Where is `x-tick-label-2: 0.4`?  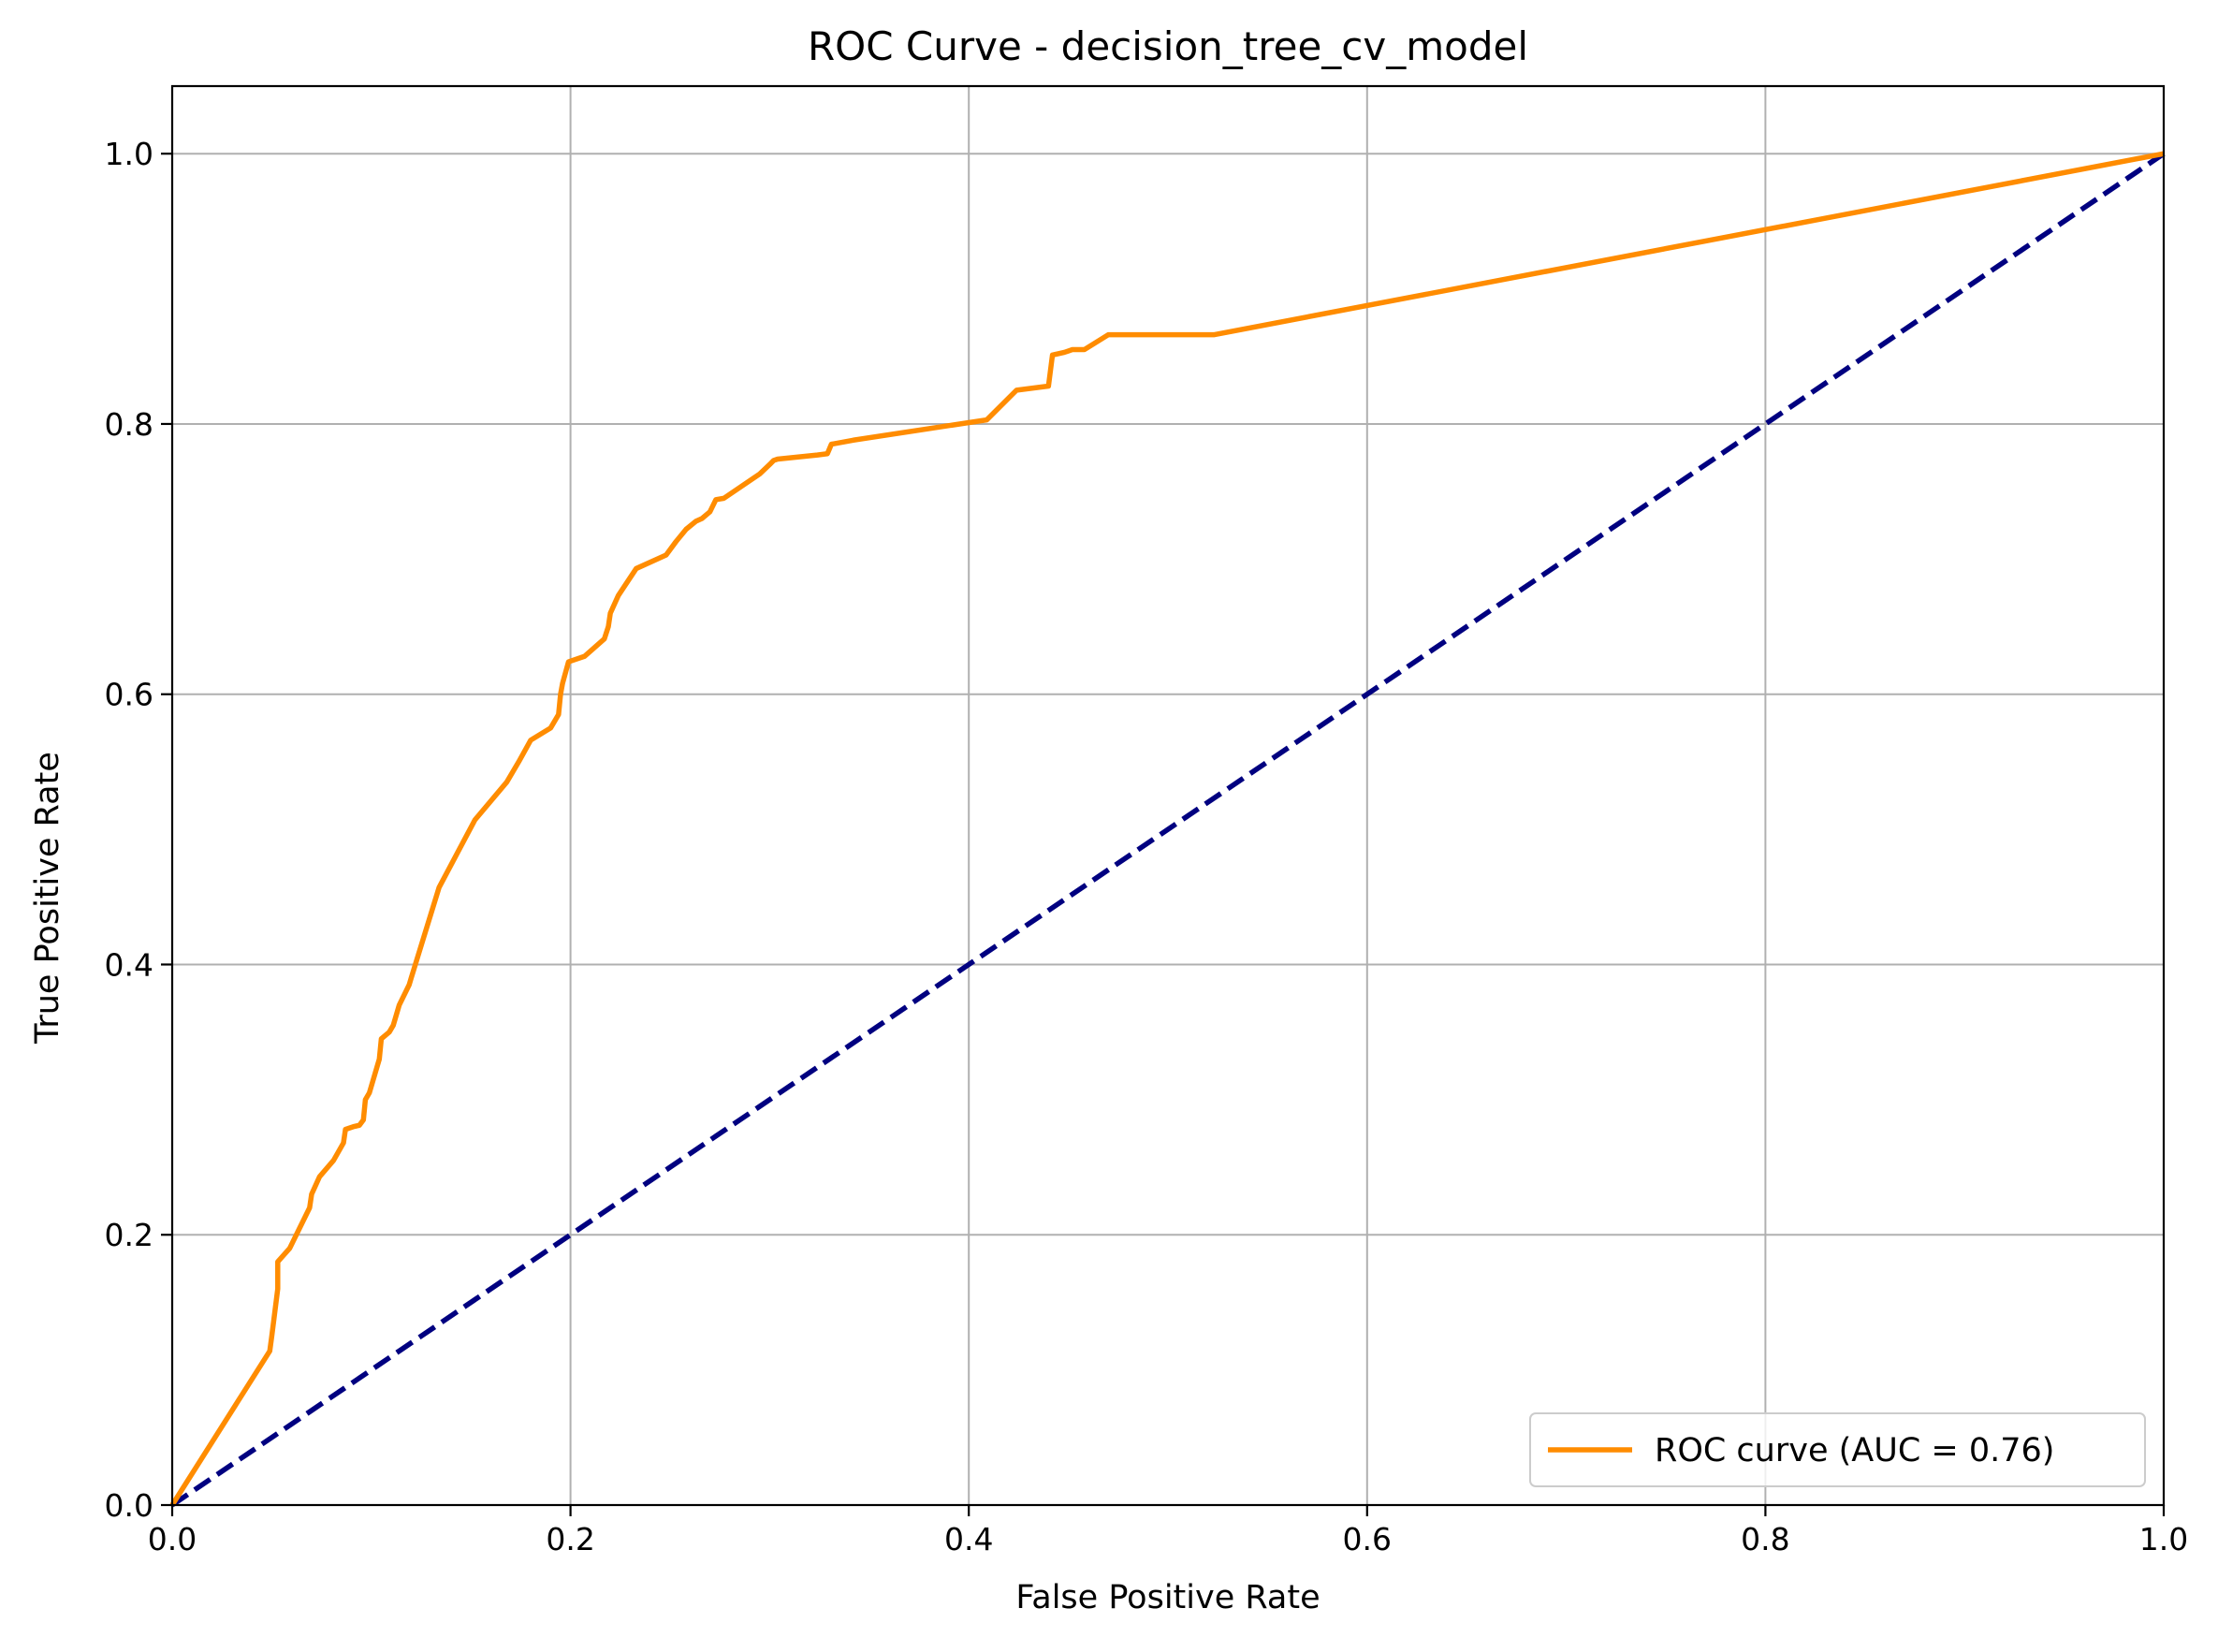
x-tick-label-2: 0.4 is located at coordinates (969, 1539).